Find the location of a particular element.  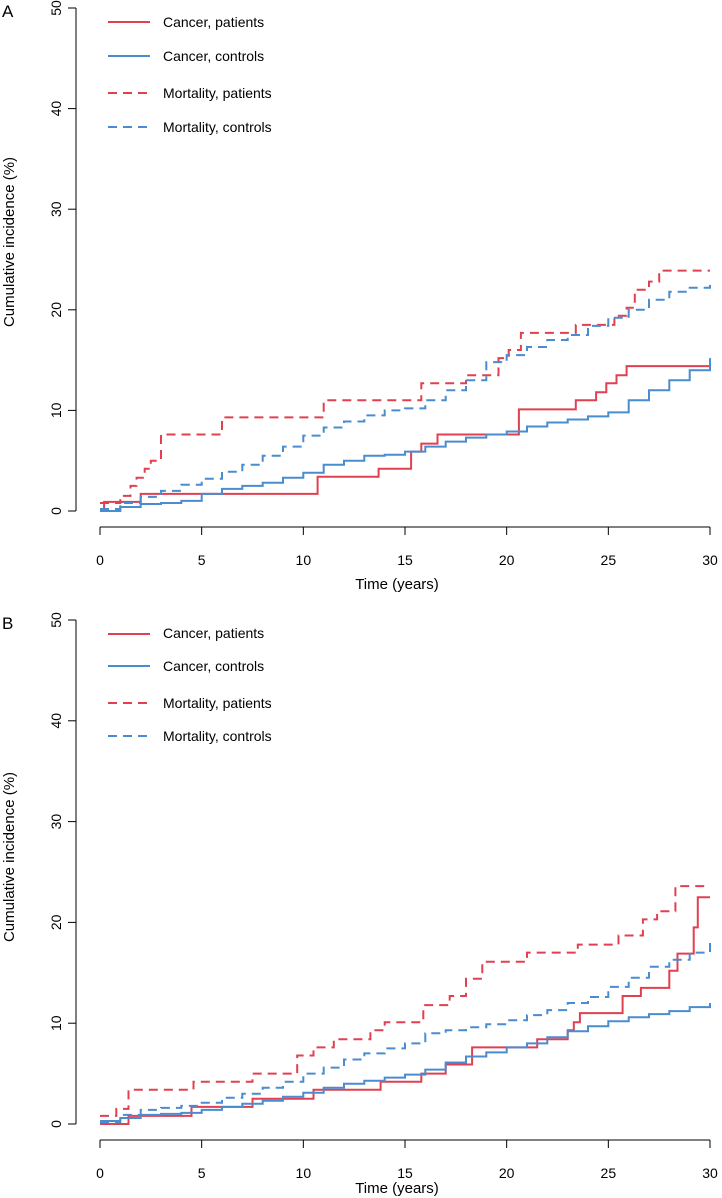

panel-b-x-axis-title: Time (years) is located at coordinates (397, 1188).